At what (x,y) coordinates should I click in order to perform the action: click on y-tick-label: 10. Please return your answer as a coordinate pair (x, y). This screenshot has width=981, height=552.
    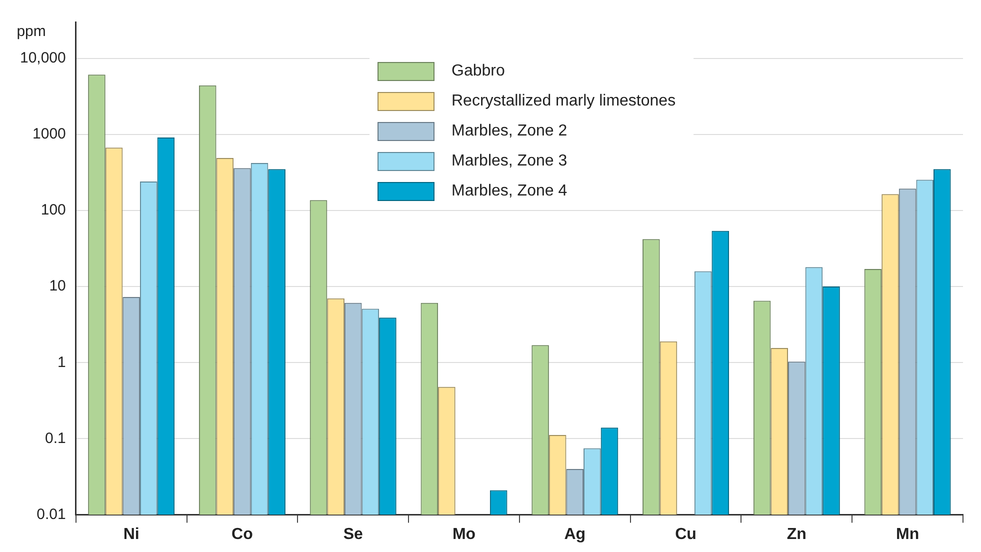
    Looking at the image, I should click on (57, 286).